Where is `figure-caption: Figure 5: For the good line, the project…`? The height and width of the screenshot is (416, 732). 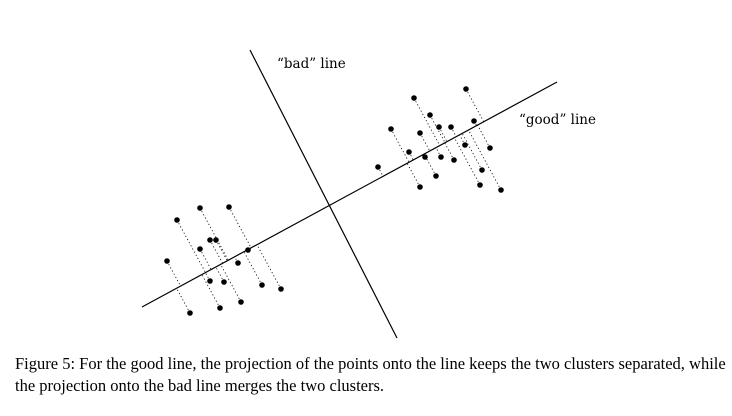
figure-caption: Figure 5: For the good line, the project… is located at coordinates (370, 374).